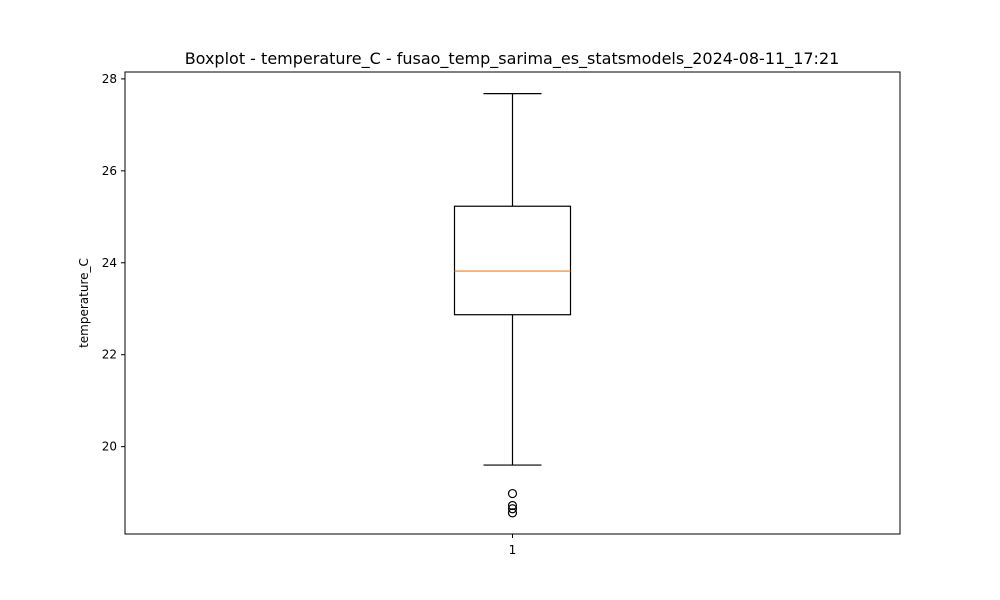  What do you see at coordinates (109, 263) in the screenshot?
I see `y-tick-label: 24` at bounding box center [109, 263].